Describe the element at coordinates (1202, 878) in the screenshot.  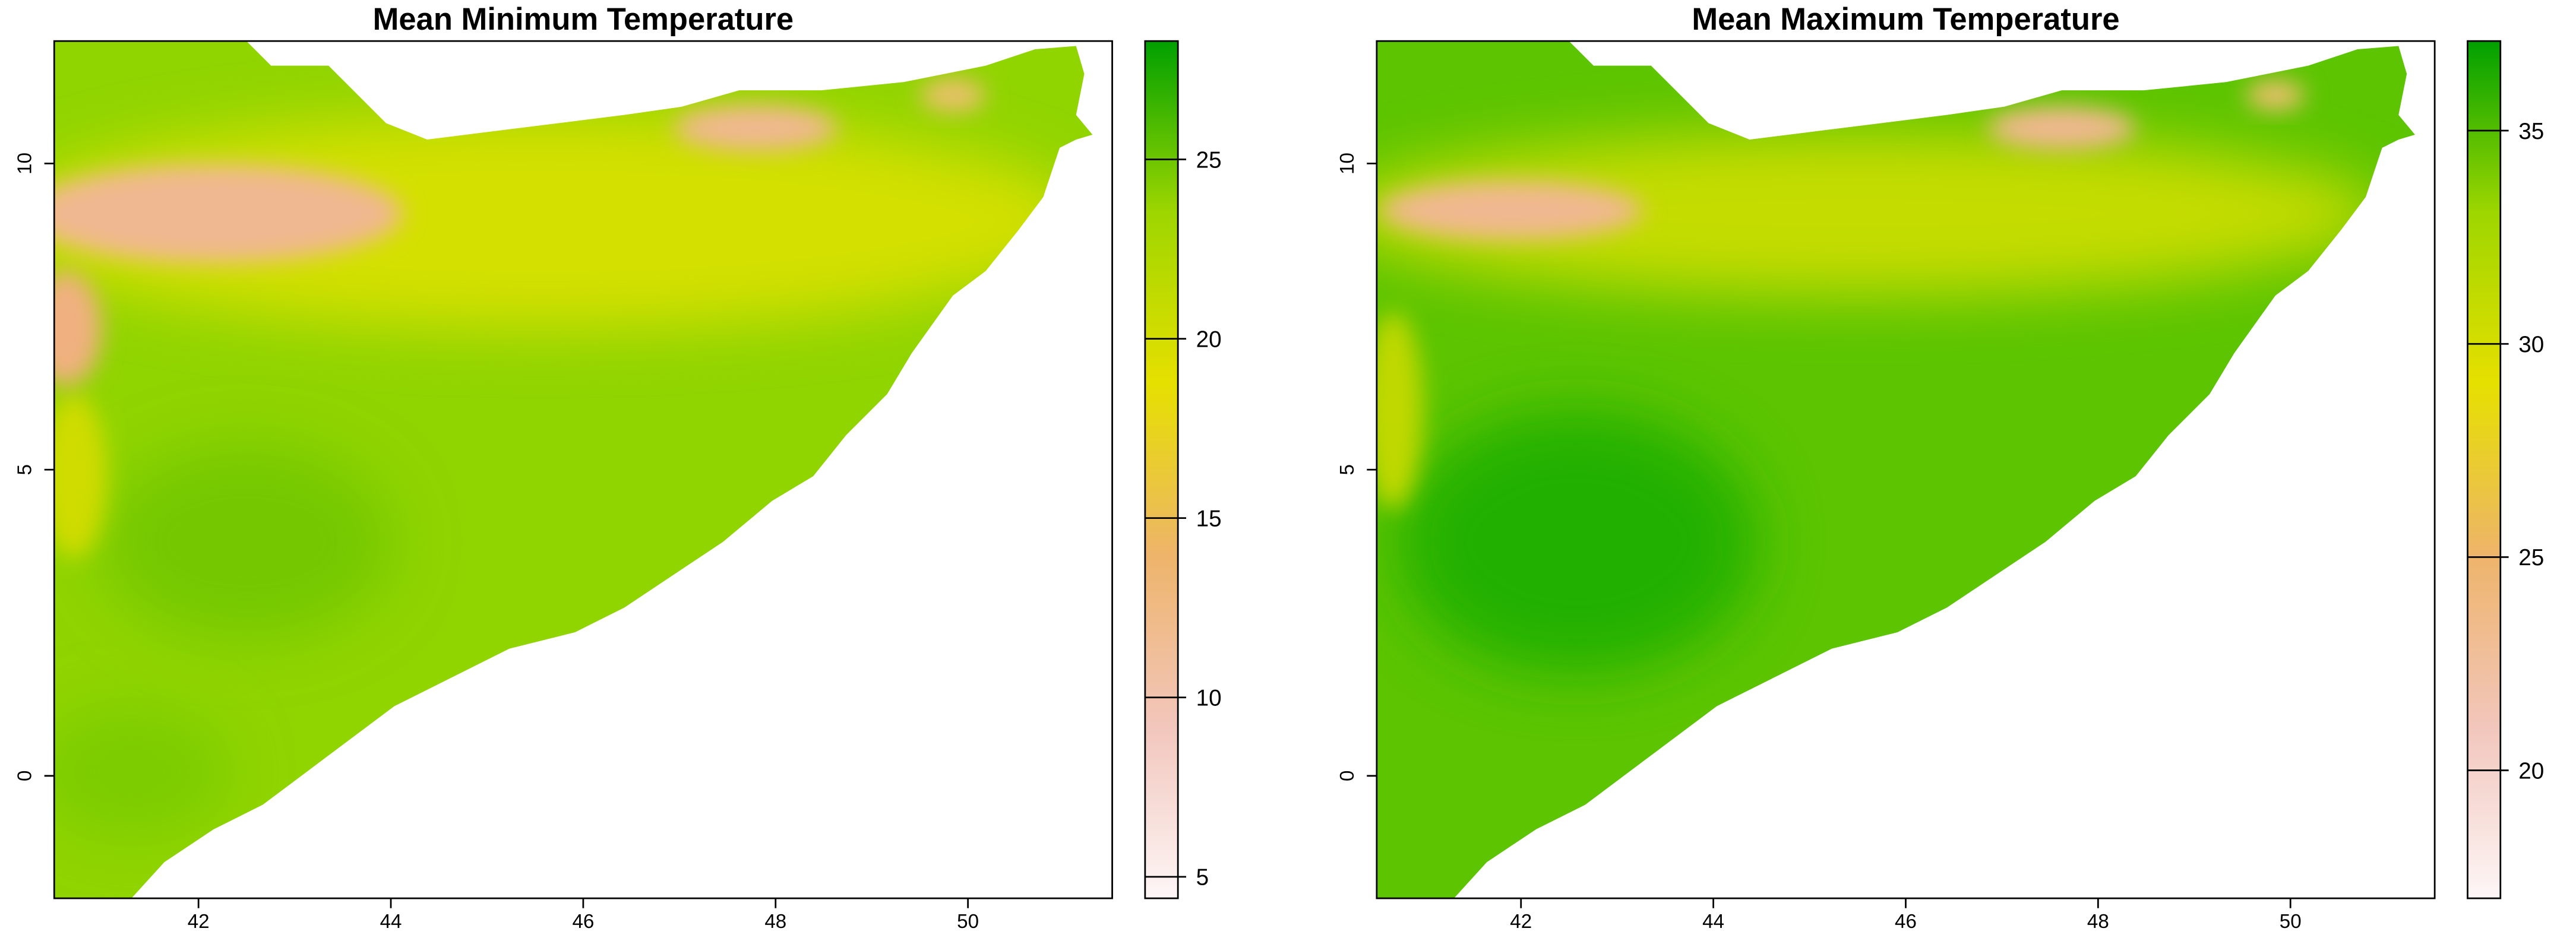
I see `colorbar-tick-label: 5` at that location.